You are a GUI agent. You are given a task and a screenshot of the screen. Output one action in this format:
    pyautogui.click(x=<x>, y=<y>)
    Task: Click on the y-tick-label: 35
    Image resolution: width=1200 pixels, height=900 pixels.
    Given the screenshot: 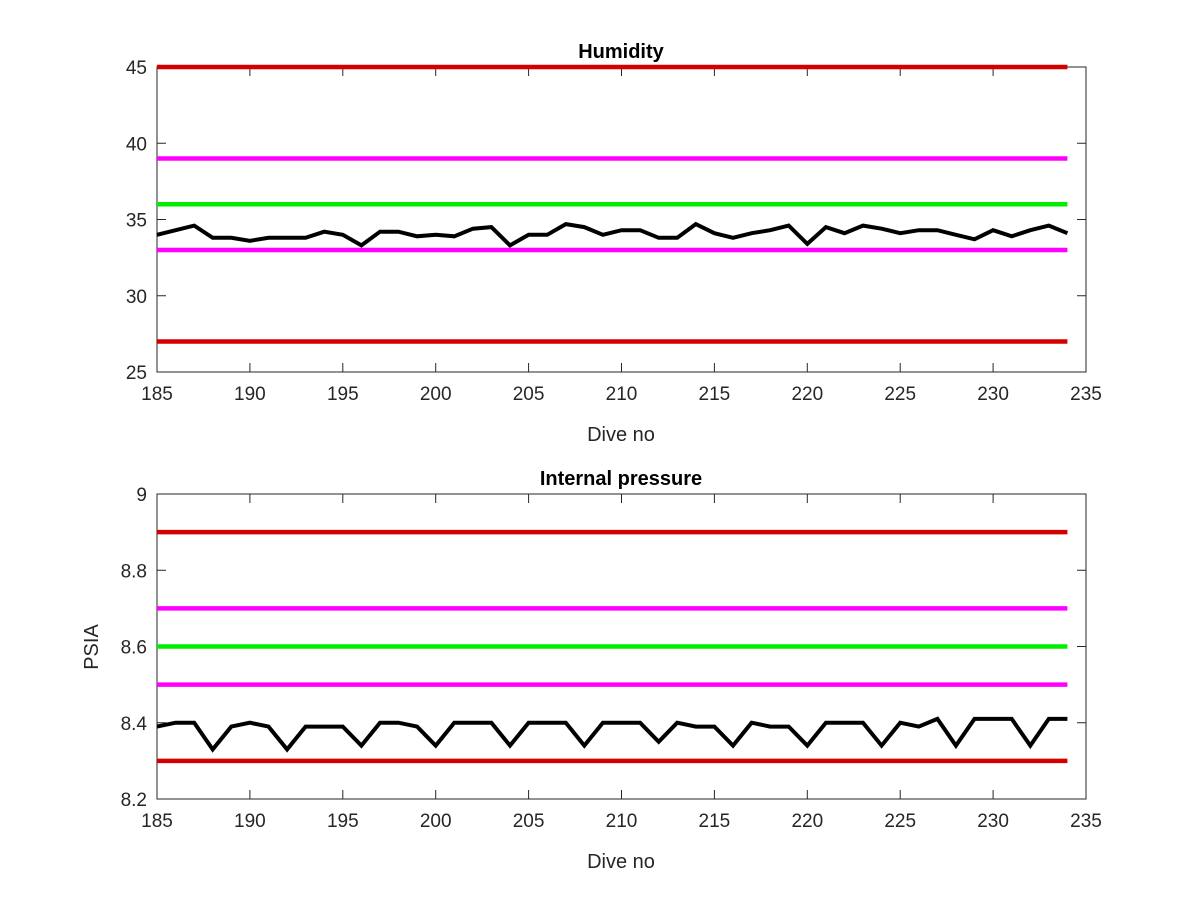 What is the action you would take?
    pyautogui.click(x=136, y=221)
    